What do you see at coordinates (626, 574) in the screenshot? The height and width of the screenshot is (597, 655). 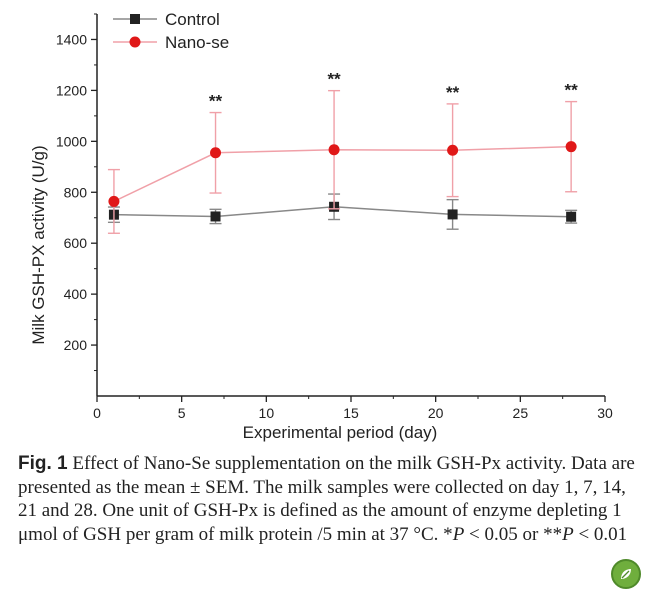 I see `leaf-icon` at bounding box center [626, 574].